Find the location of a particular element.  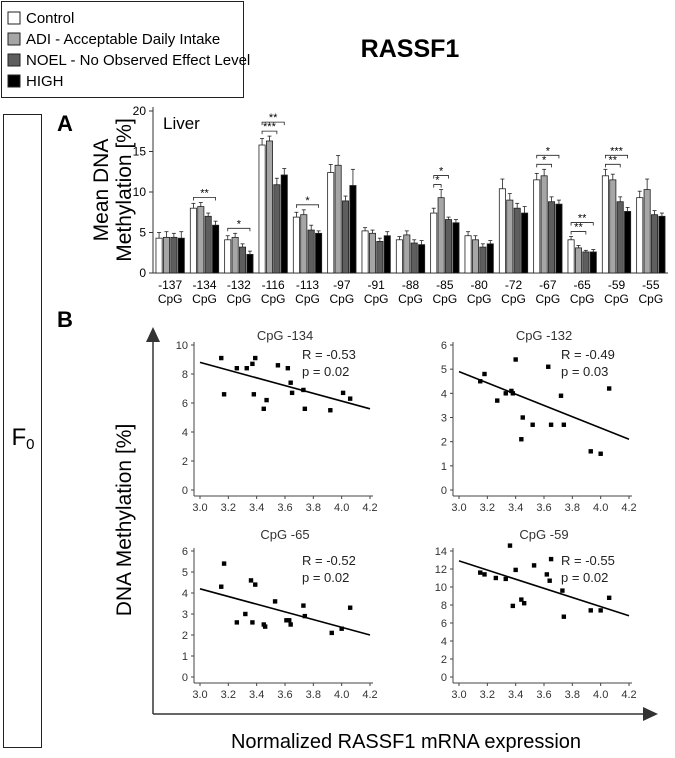

panel-a-letter: A is located at coordinates (65, 123).